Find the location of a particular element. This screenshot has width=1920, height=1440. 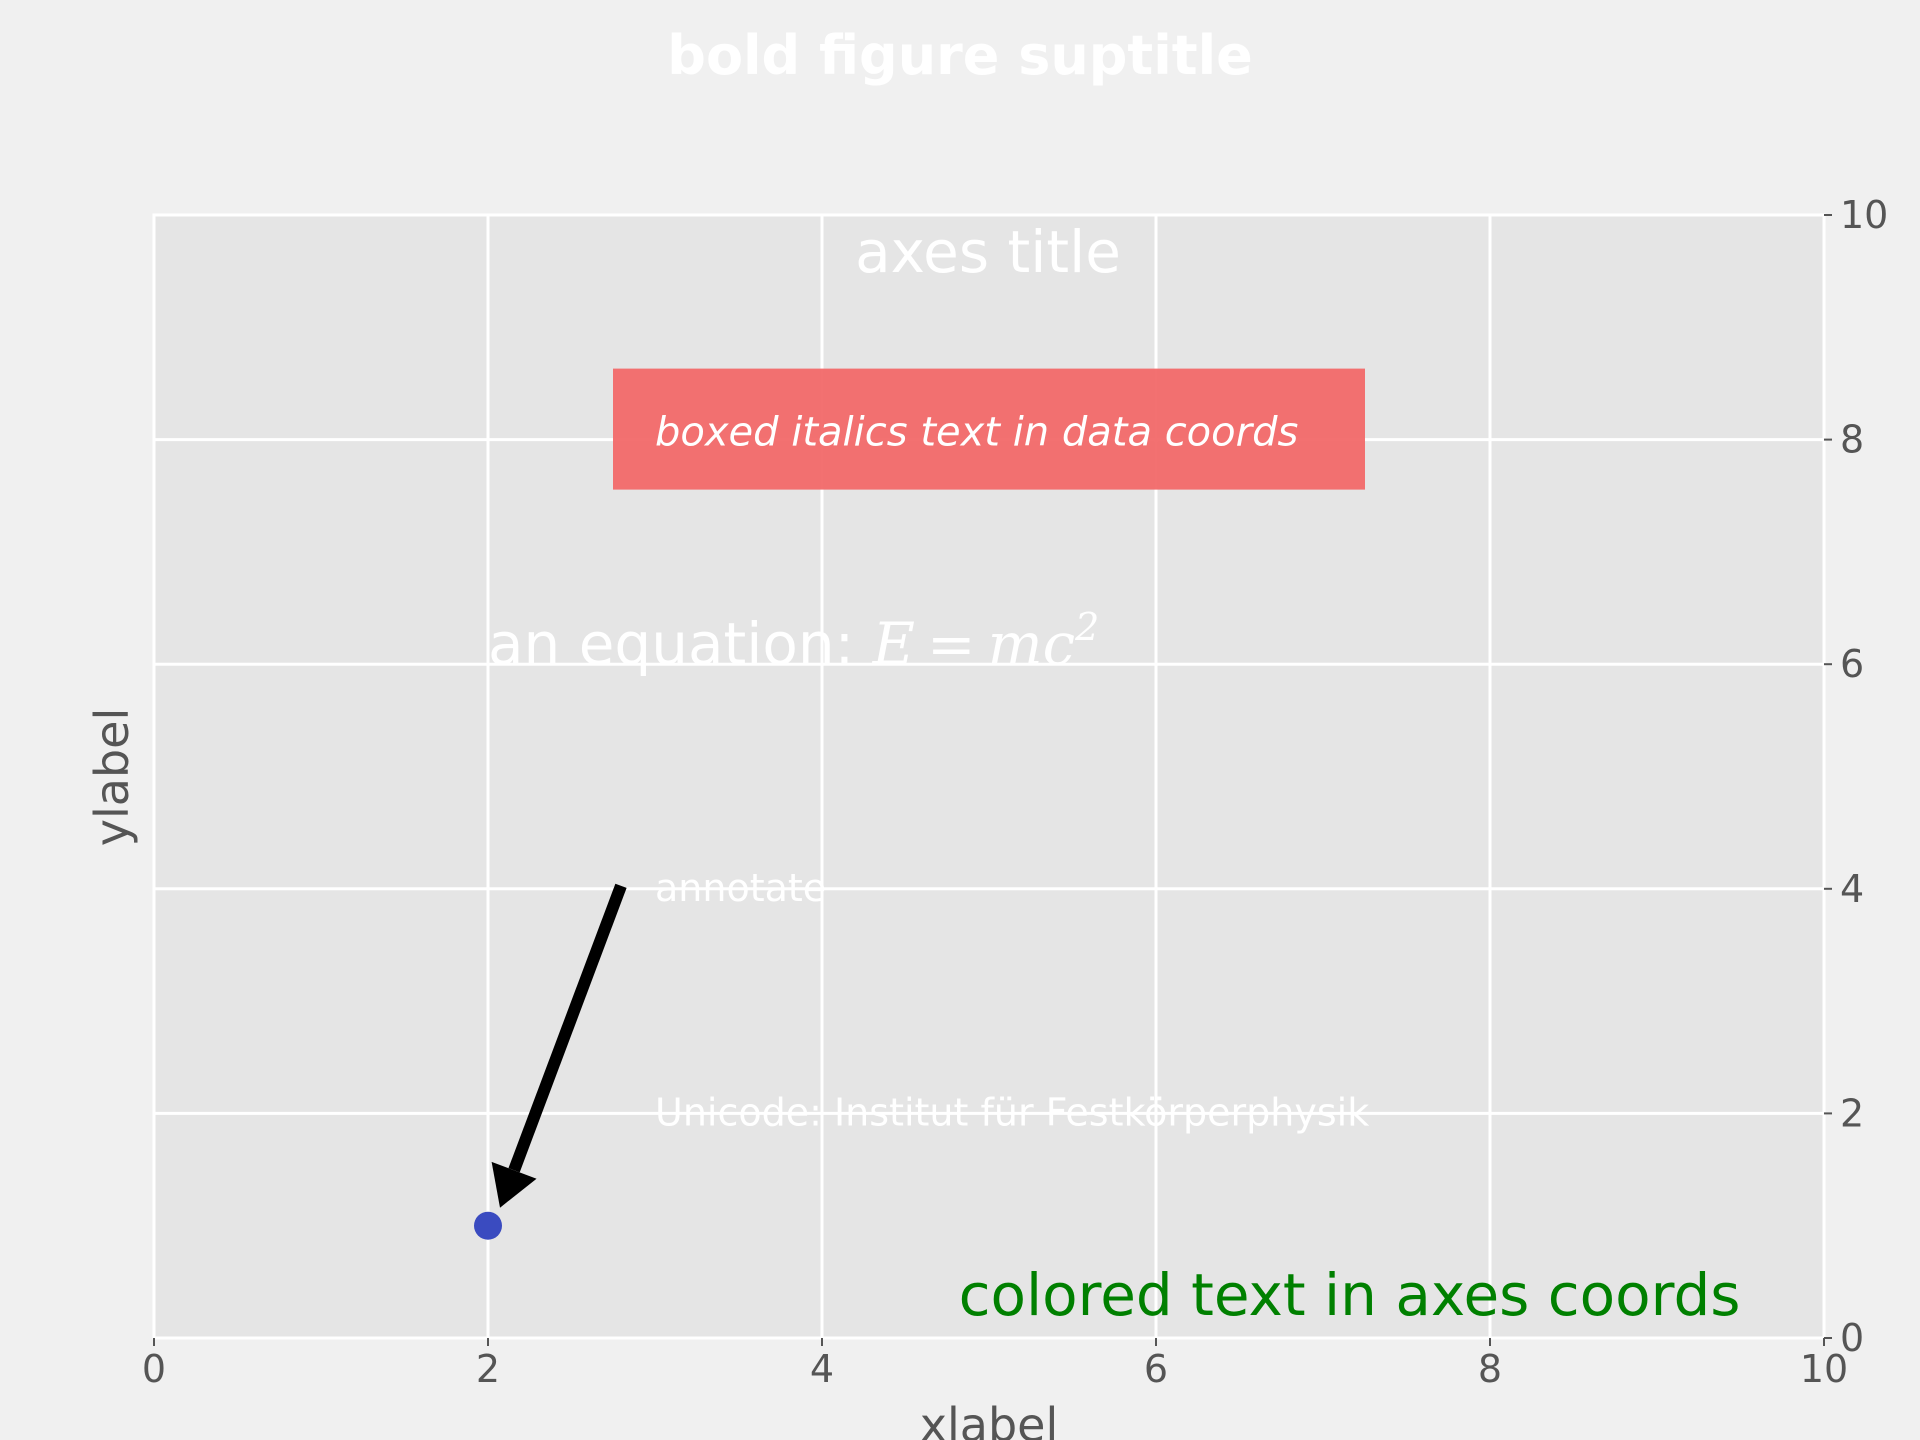

x-tick-label: 10 is located at coordinates (1824, 1369).